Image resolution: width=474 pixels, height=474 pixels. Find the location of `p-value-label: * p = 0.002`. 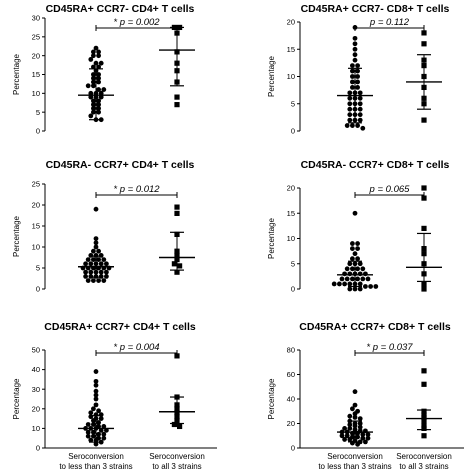

p-value-label: * p = 0.002 is located at coordinates (136, 22).